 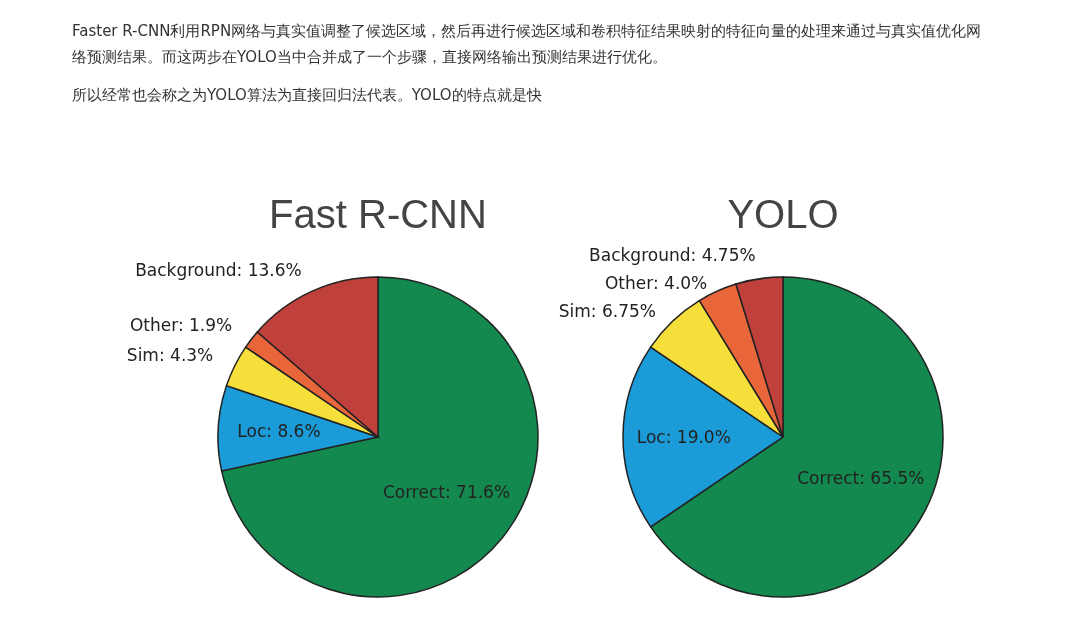 What do you see at coordinates (307, 95) in the screenshot?
I see `text: 所以经常也会称之为YOLO算法为直接回归法代表。YOLO的特点就是快` at bounding box center [307, 95].